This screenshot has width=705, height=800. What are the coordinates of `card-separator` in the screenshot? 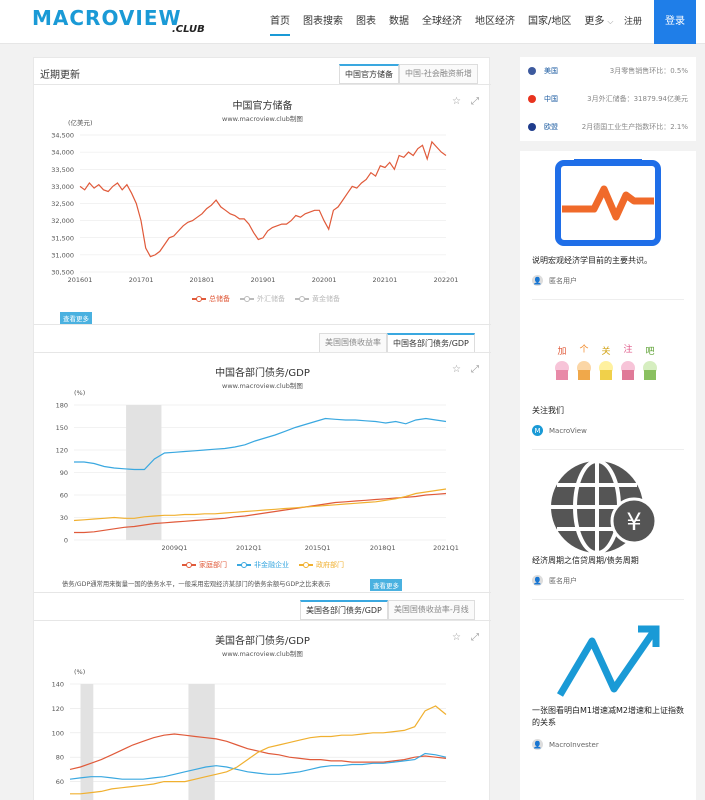 It's located at (608, 449).